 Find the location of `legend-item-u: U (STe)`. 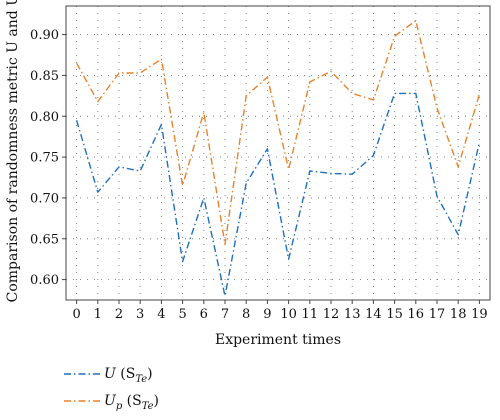

legend-item-u: U (STe) is located at coordinates (108, 375).